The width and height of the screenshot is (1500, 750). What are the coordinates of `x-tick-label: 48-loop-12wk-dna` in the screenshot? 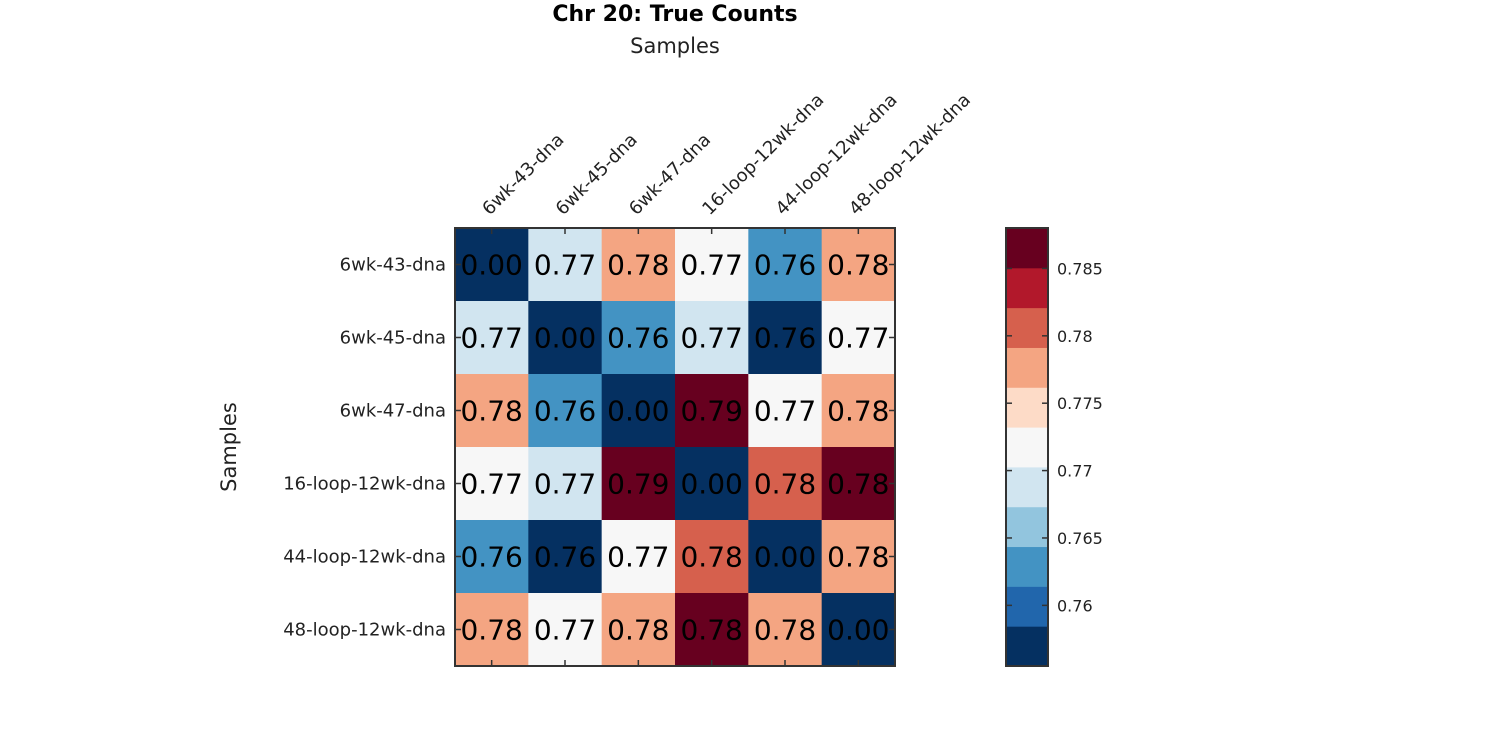 It's located at (910, 155).